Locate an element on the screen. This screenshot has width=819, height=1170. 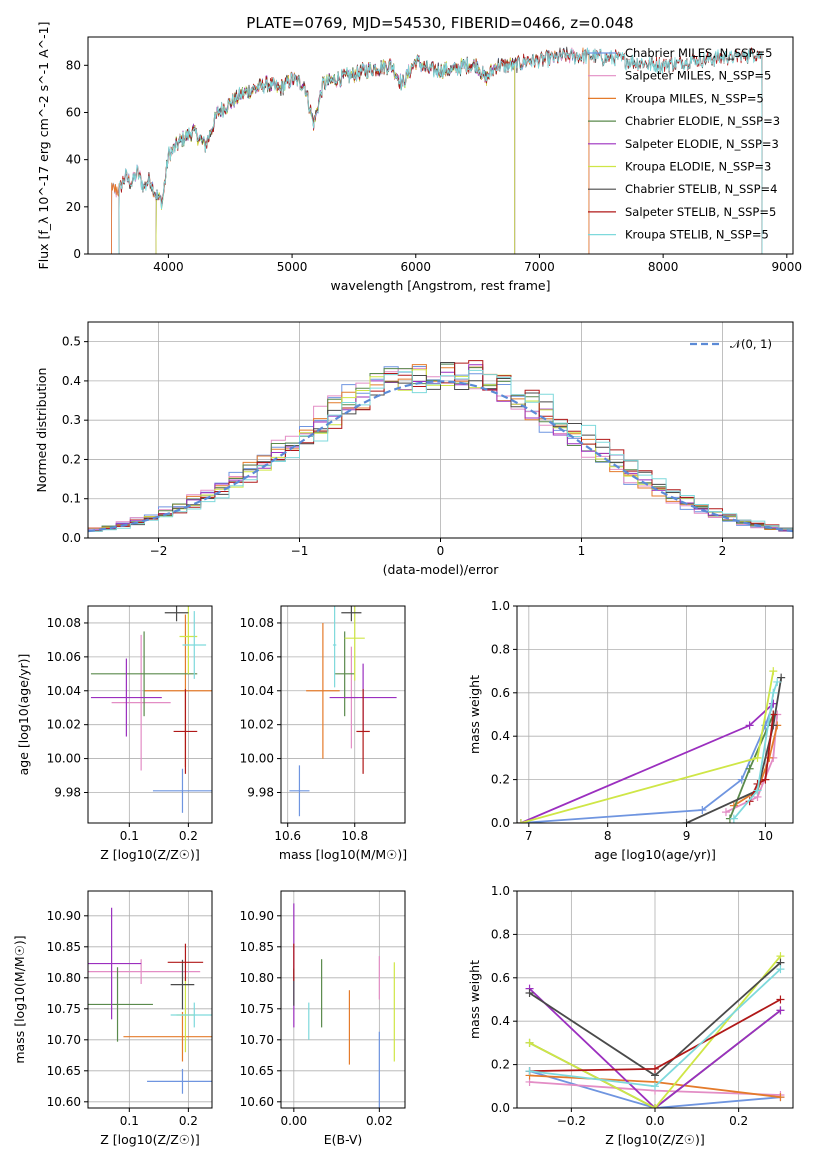
y-tick-label: 10.85 is located at coordinates (64, 947).